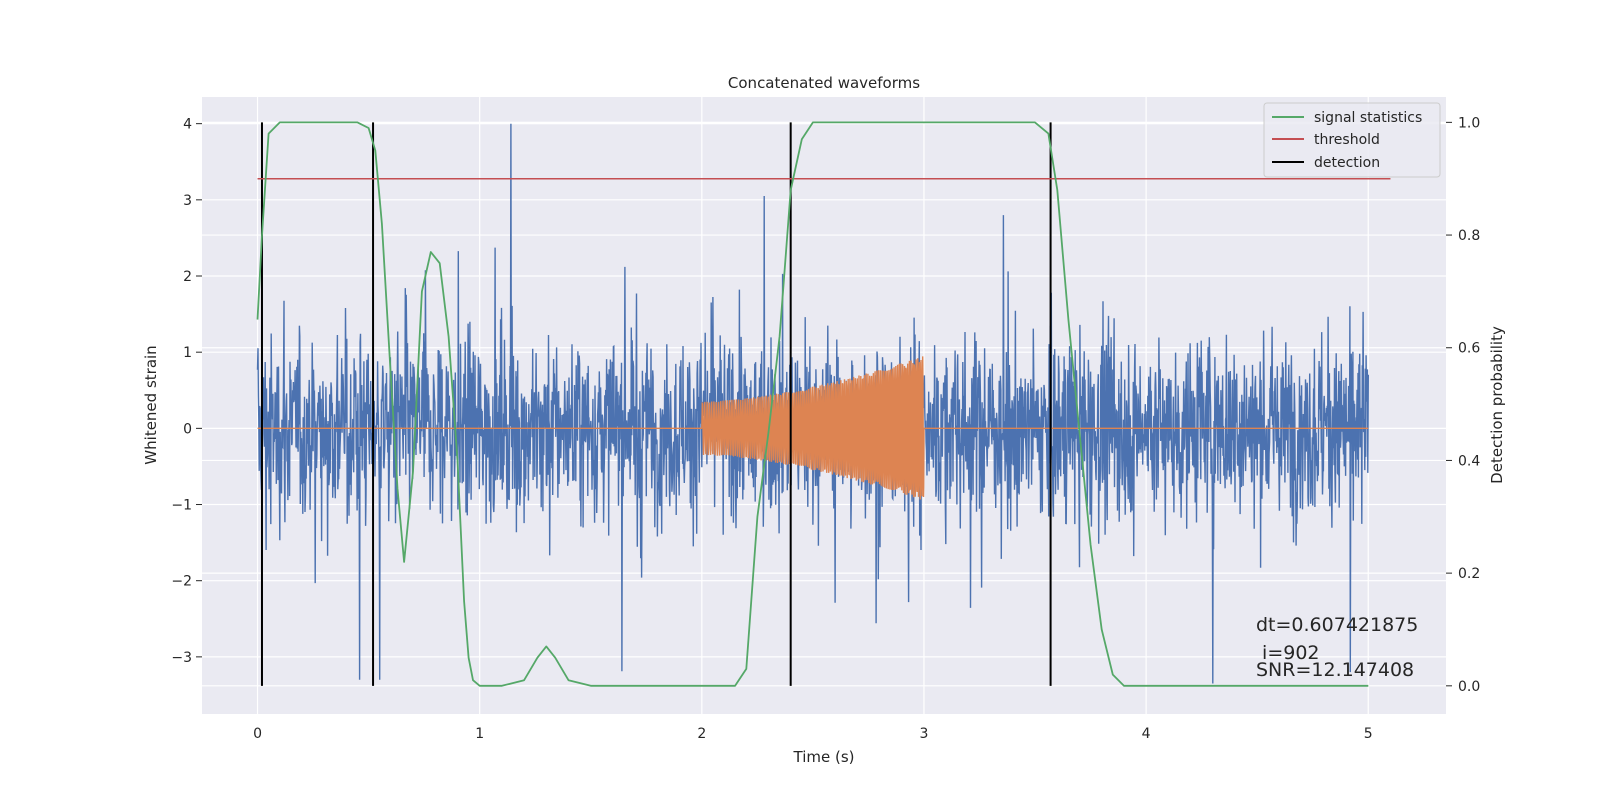 The image size is (1600, 800). I want to click on y-right-tick-label: 0.4, so click(1469, 461).